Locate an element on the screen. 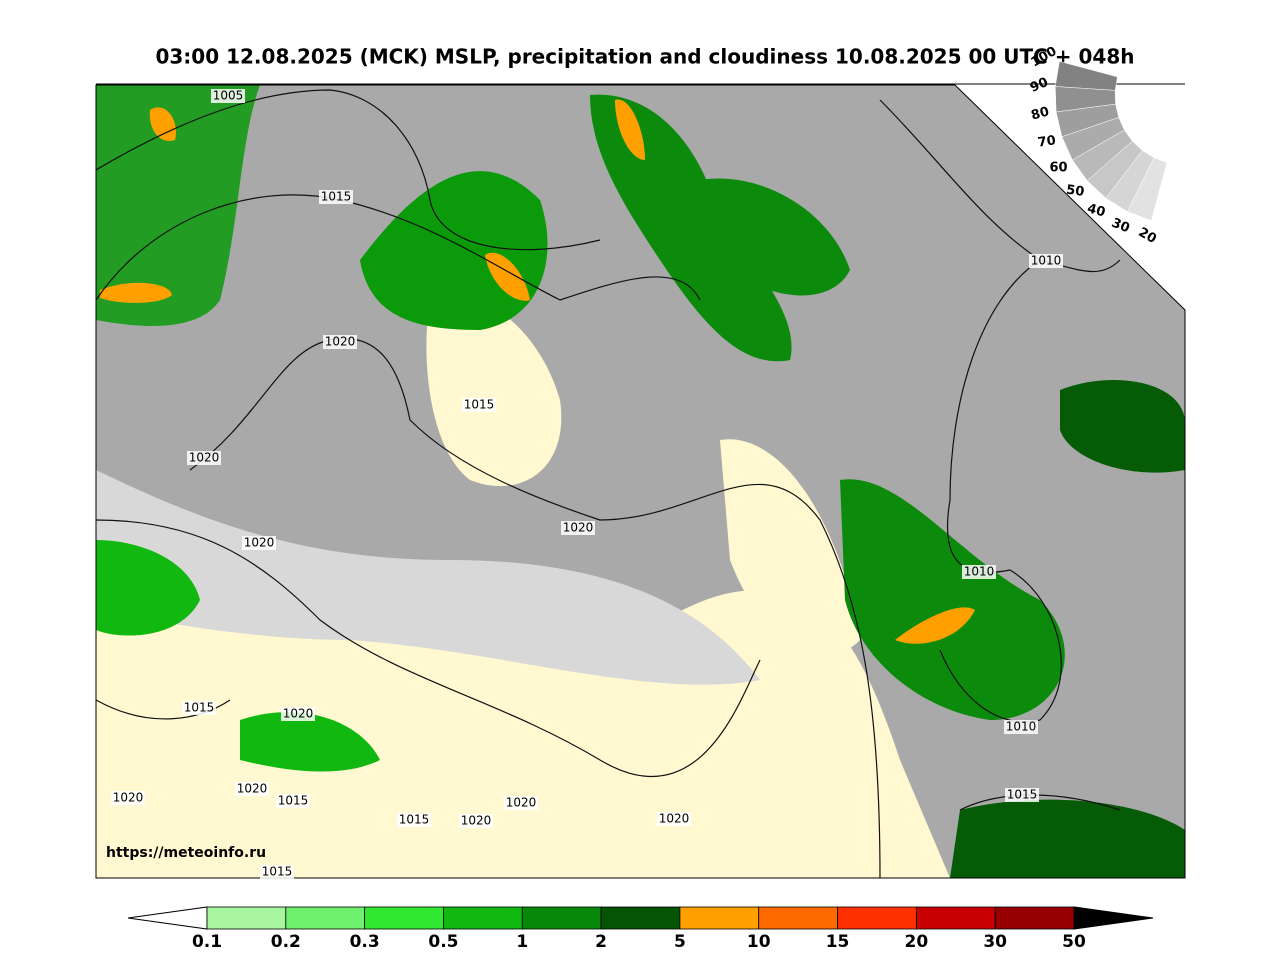 The height and width of the screenshot is (967, 1281). cloud-scale-label: 70 is located at coordinates (1047, 141).